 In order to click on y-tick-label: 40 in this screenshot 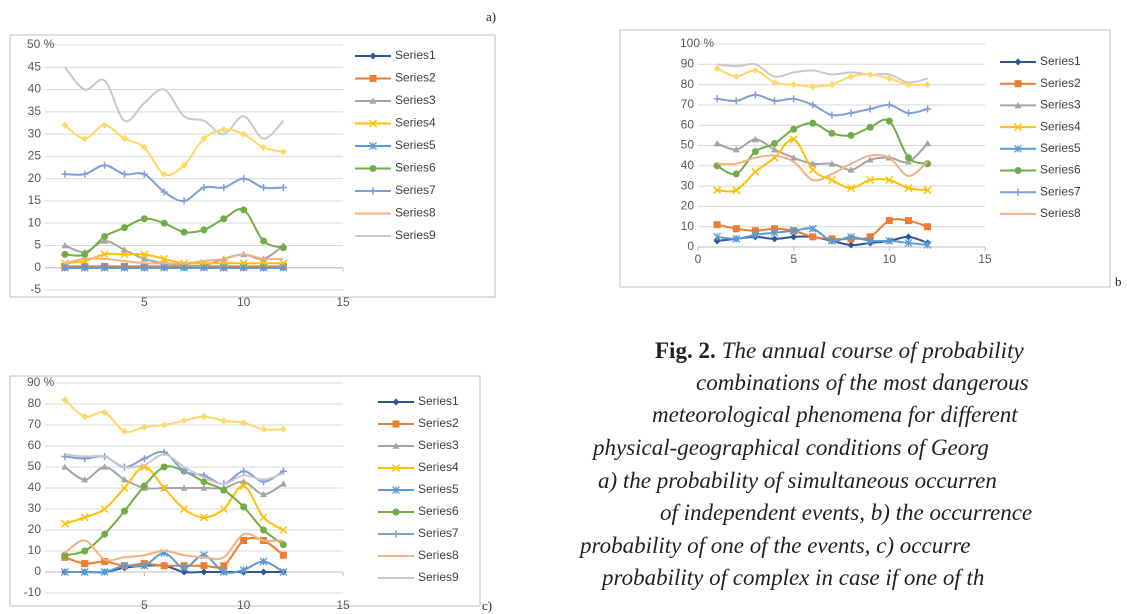, I will do `click(688, 165)`.